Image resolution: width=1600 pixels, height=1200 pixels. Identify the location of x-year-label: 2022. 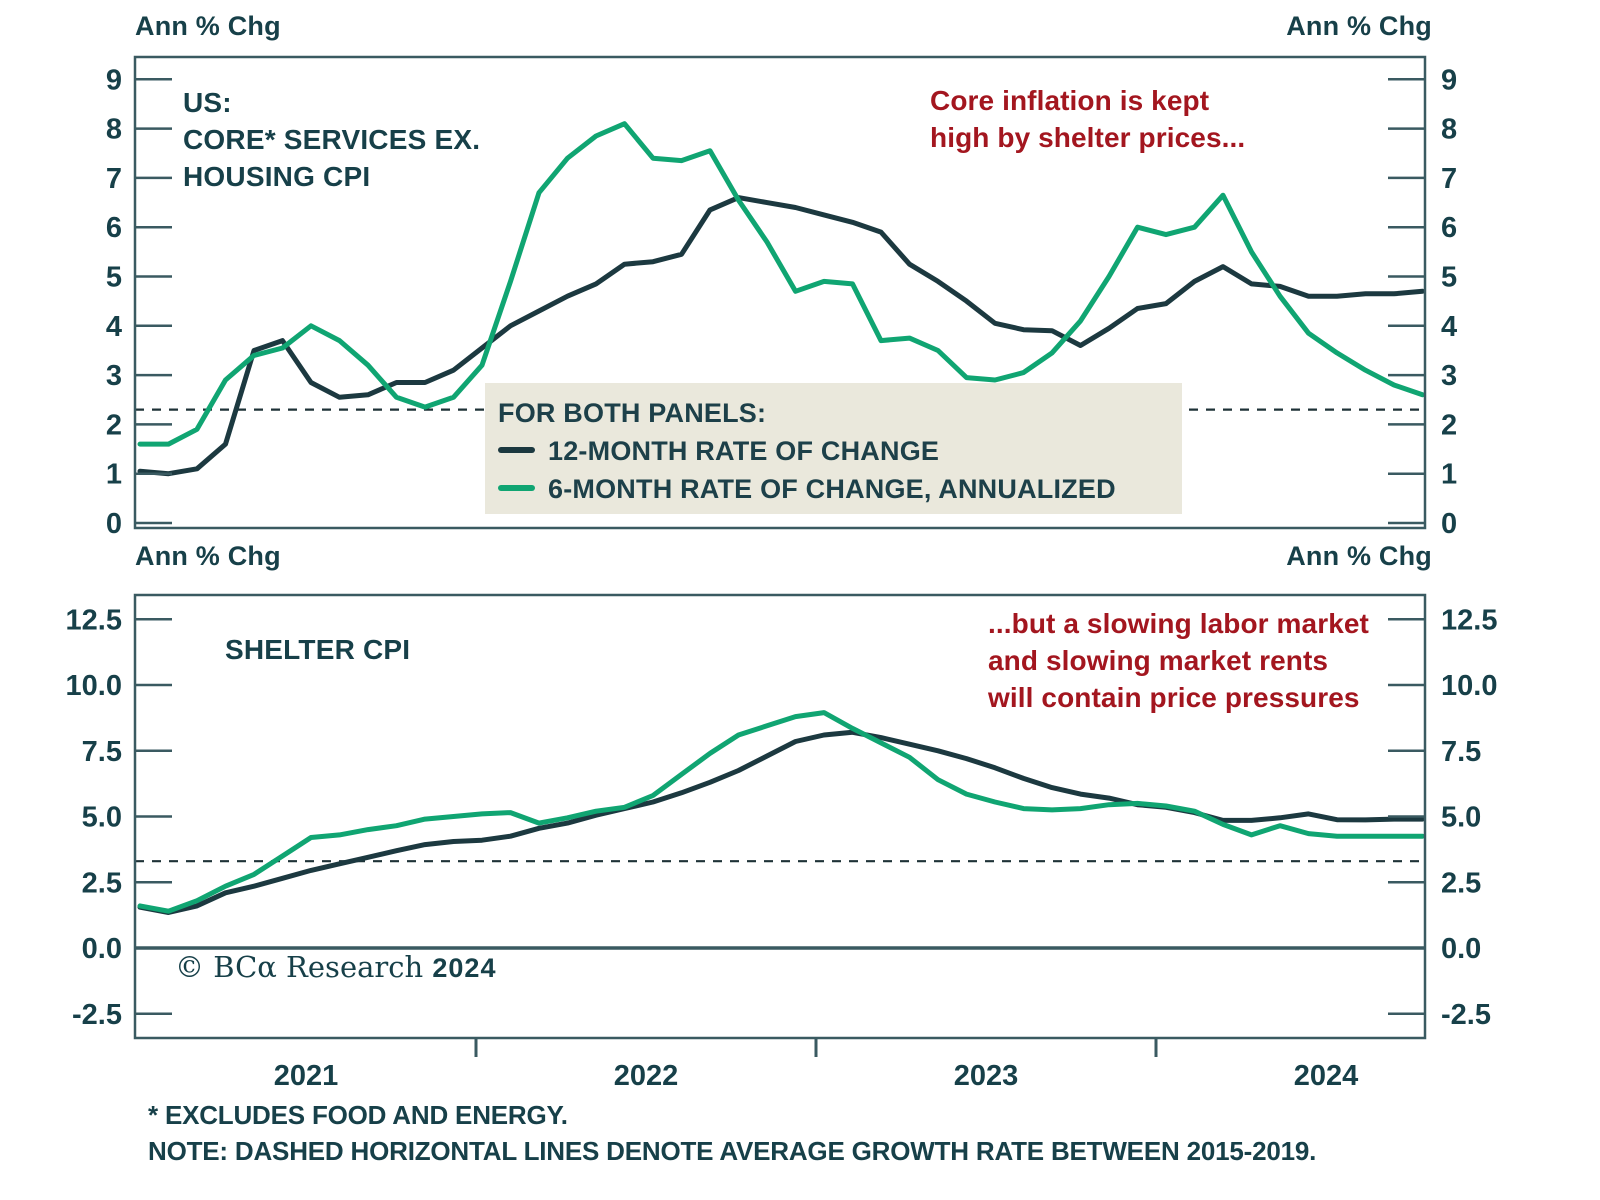
(646, 1076).